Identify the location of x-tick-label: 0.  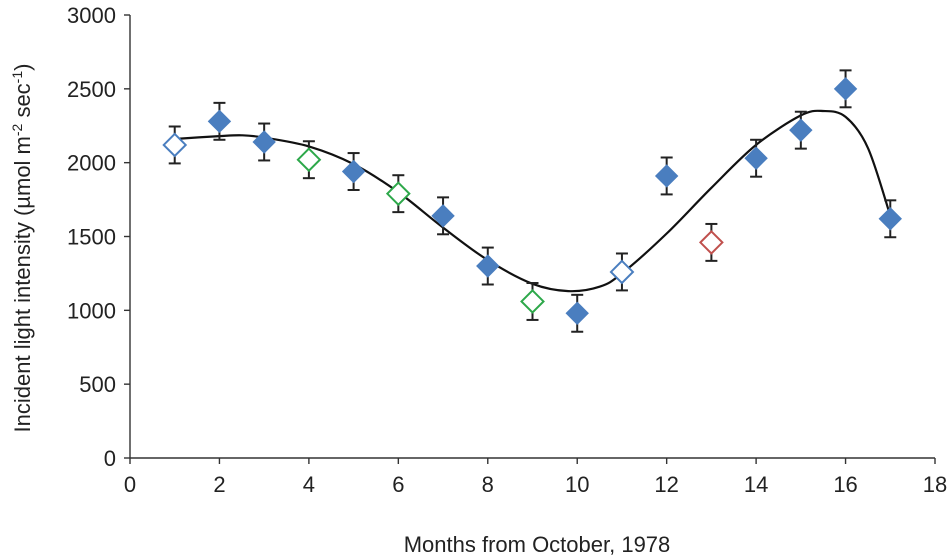
(130, 484).